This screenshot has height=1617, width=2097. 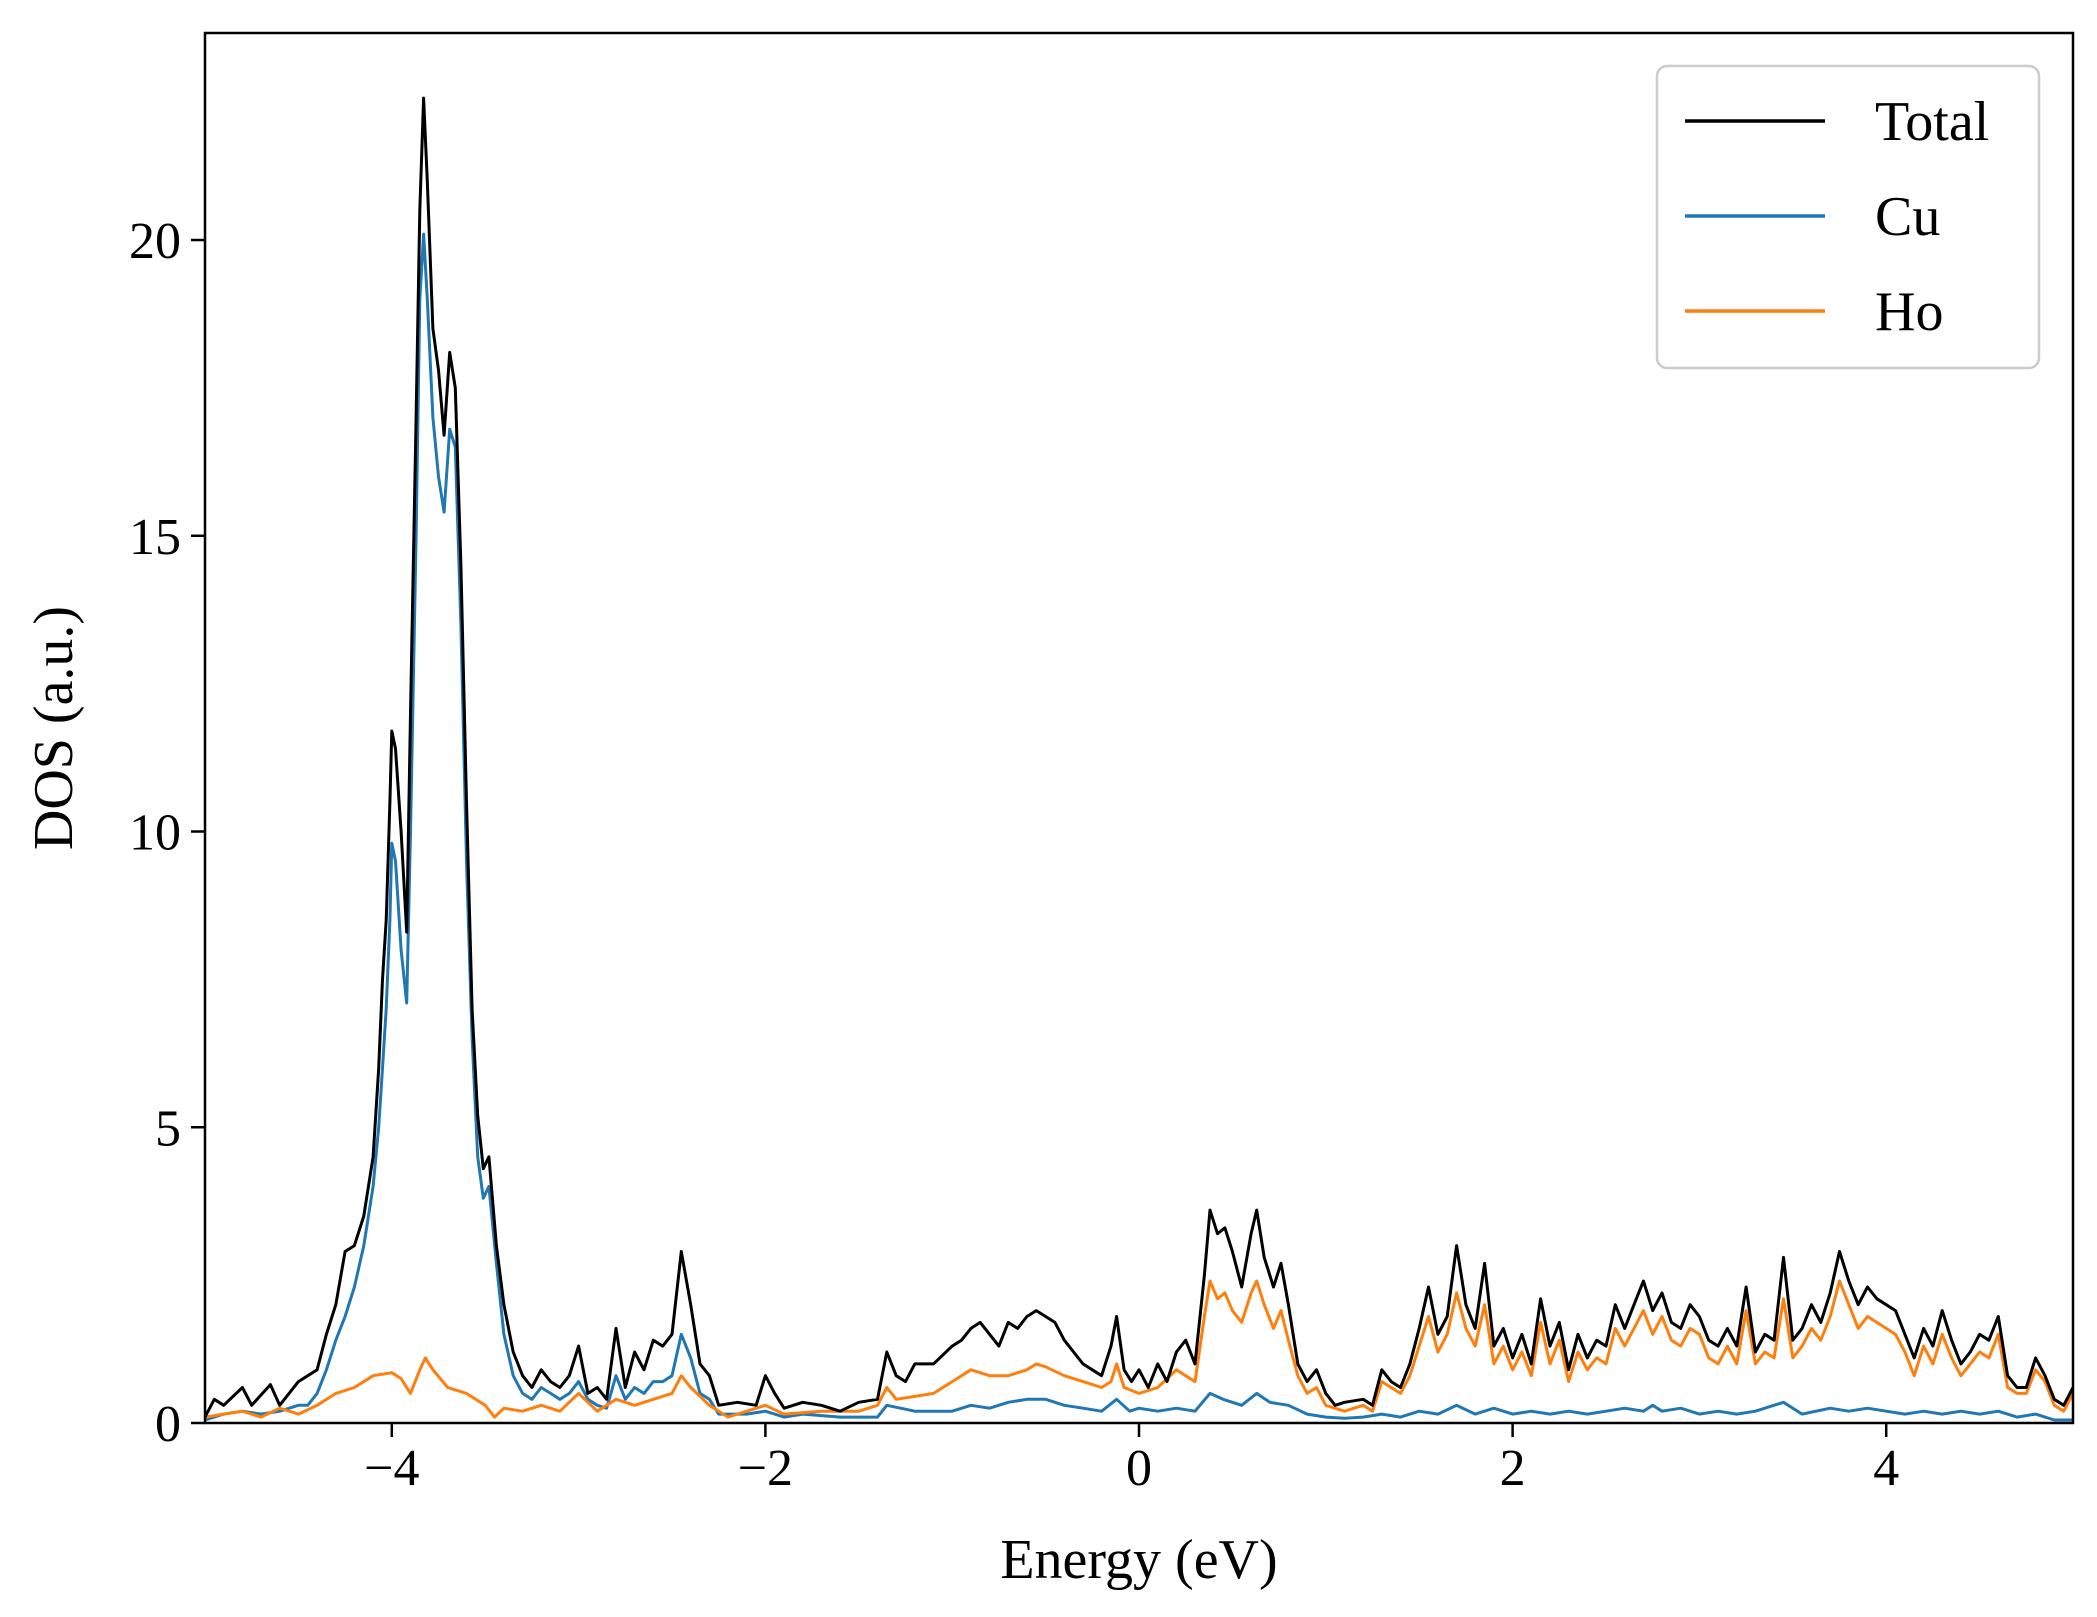 What do you see at coordinates (1932, 122) in the screenshot?
I see `legend-label-total: Total` at bounding box center [1932, 122].